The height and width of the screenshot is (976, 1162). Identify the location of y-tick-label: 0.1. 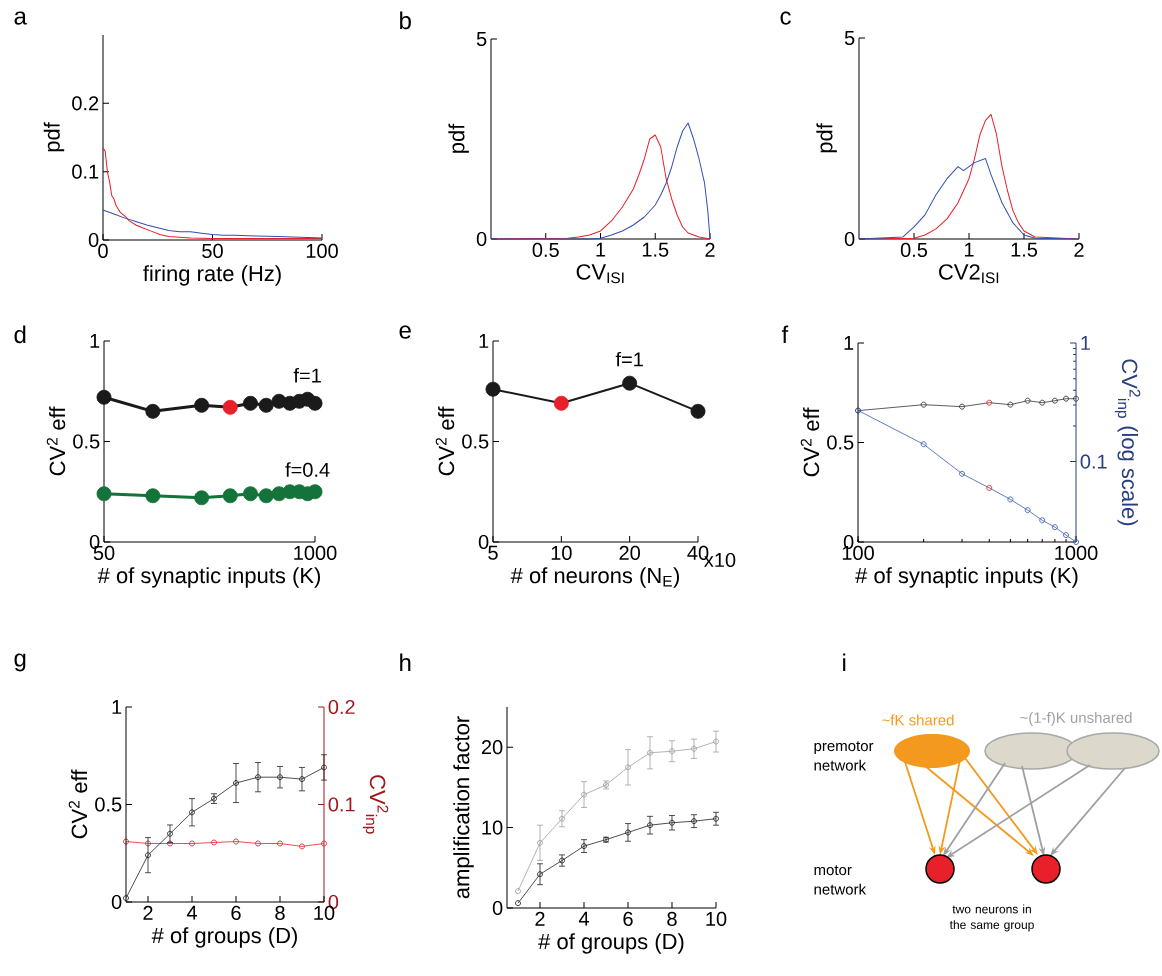
(85, 171).